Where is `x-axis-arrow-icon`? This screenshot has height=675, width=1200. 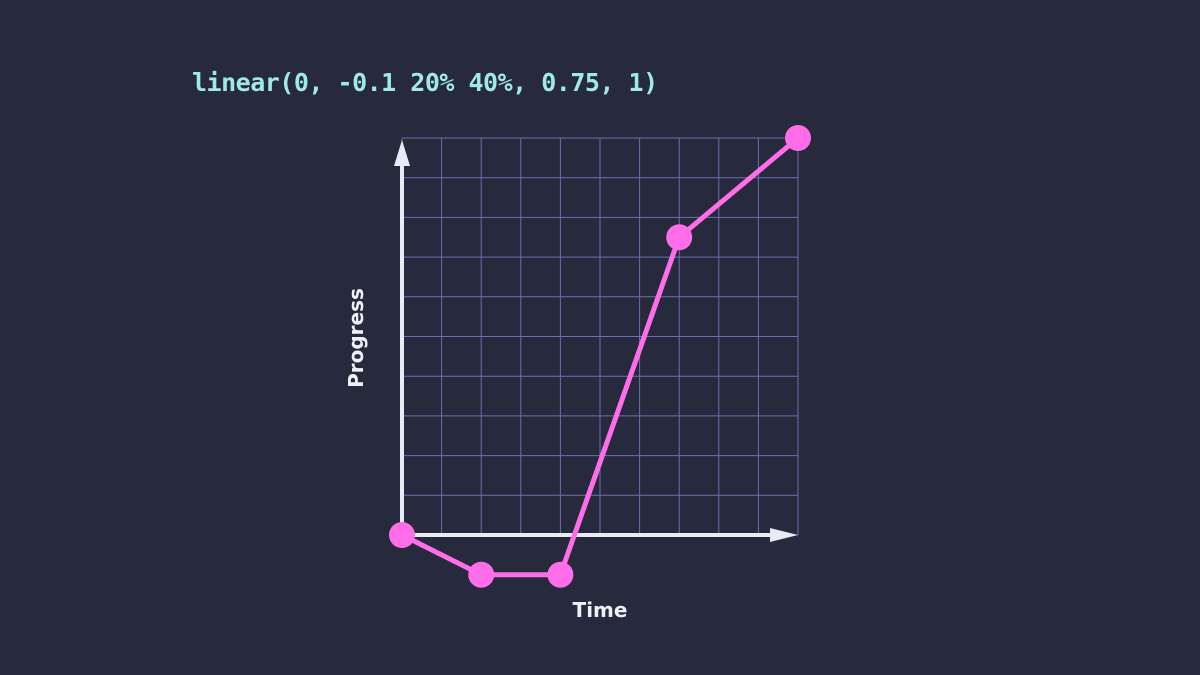 x-axis-arrow-icon is located at coordinates (784, 535).